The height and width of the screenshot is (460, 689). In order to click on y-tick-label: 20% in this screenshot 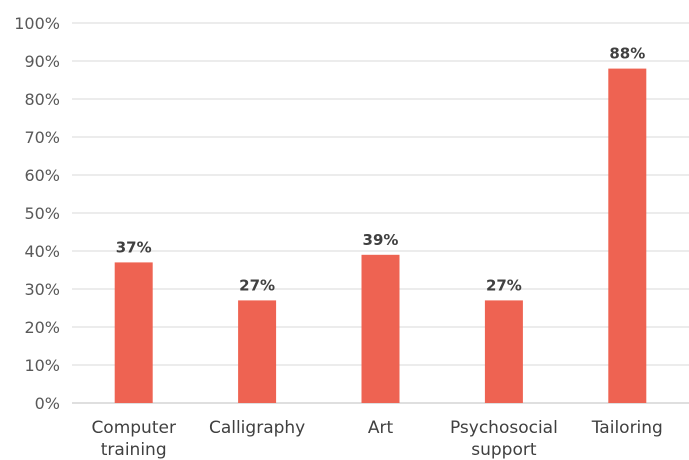, I will do `click(42, 327)`.